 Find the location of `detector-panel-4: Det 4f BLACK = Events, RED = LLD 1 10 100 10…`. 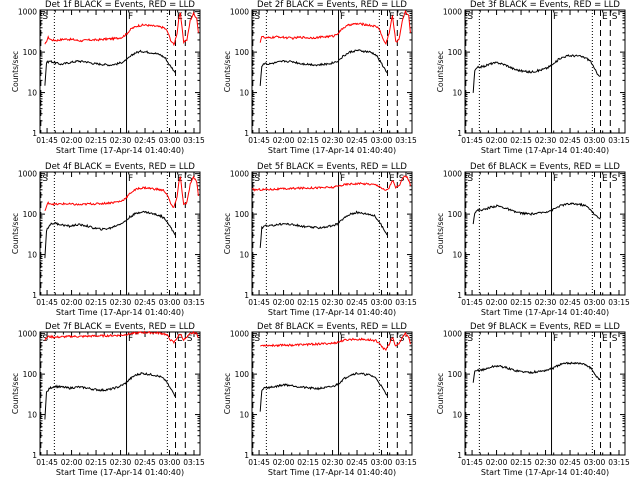

detector-panel-4: Det 4f BLACK = Events, RED = LLD 1 10 100 10… is located at coordinates (108, 239).